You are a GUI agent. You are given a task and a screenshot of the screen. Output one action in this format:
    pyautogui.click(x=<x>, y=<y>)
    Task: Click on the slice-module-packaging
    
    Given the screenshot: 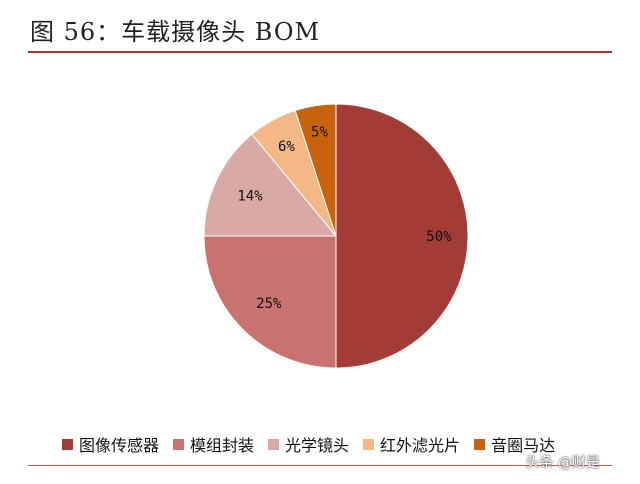 What is the action you would take?
    pyautogui.click(x=270, y=302)
    